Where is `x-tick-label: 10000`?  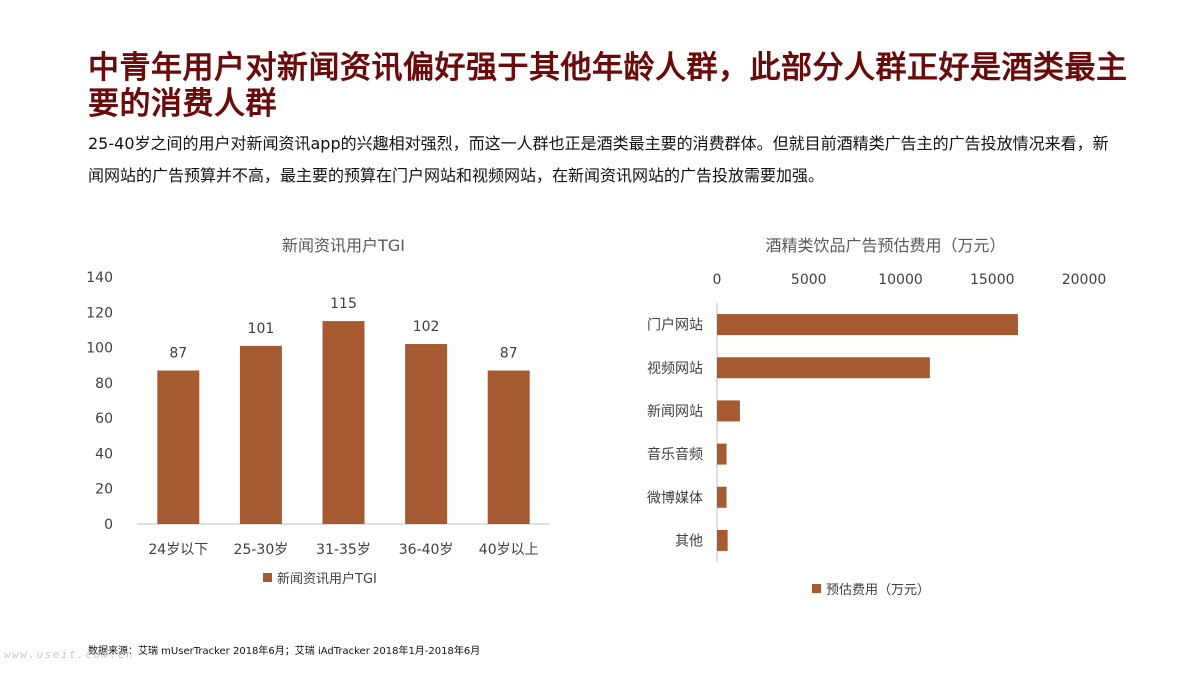 x-tick-label: 10000 is located at coordinates (900, 280).